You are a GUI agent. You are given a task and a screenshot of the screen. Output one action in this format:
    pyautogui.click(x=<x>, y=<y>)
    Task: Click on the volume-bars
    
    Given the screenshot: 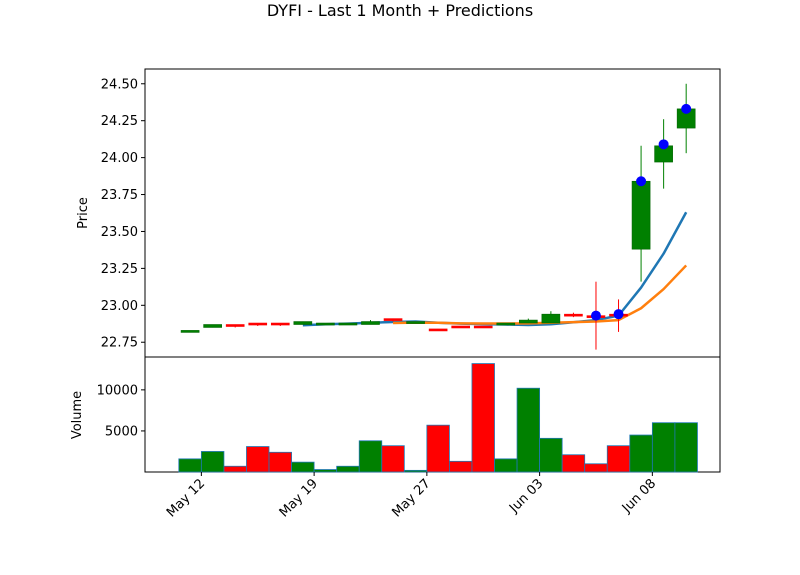 What is the action you would take?
    pyautogui.click(x=438, y=418)
    